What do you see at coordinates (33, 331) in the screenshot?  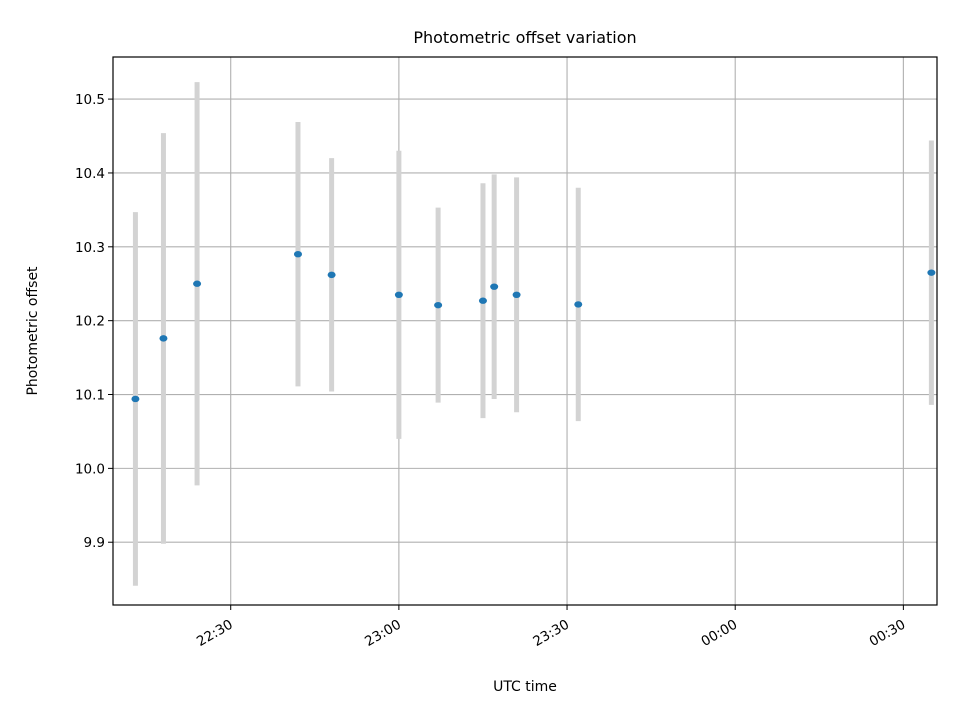 I see `y-axis-label: Photometric offset` at bounding box center [33, 331].